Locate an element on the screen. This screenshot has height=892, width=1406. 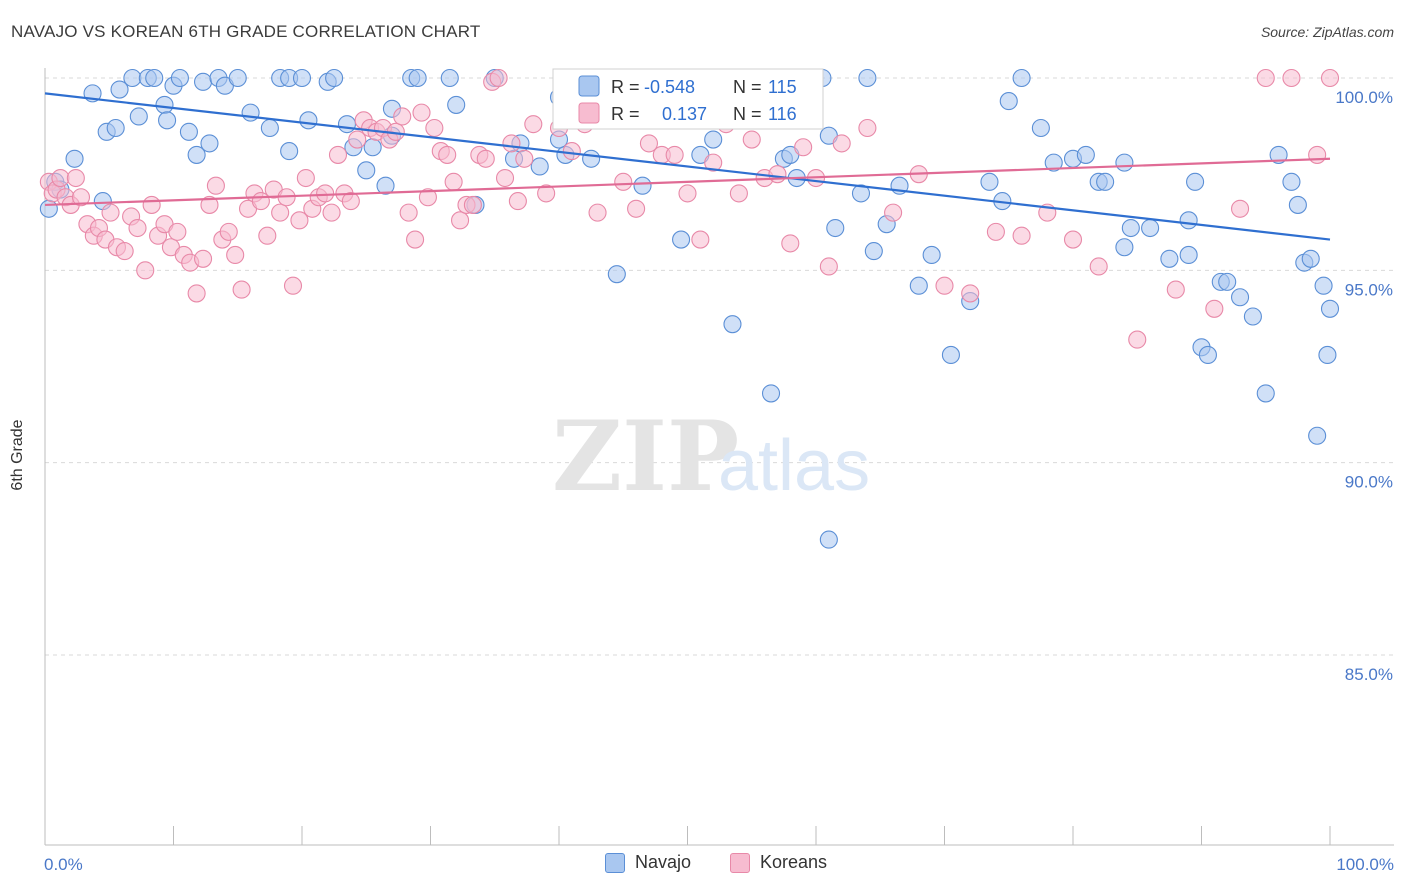
navajo-r-label: R = is located at coordinates (625, 87).